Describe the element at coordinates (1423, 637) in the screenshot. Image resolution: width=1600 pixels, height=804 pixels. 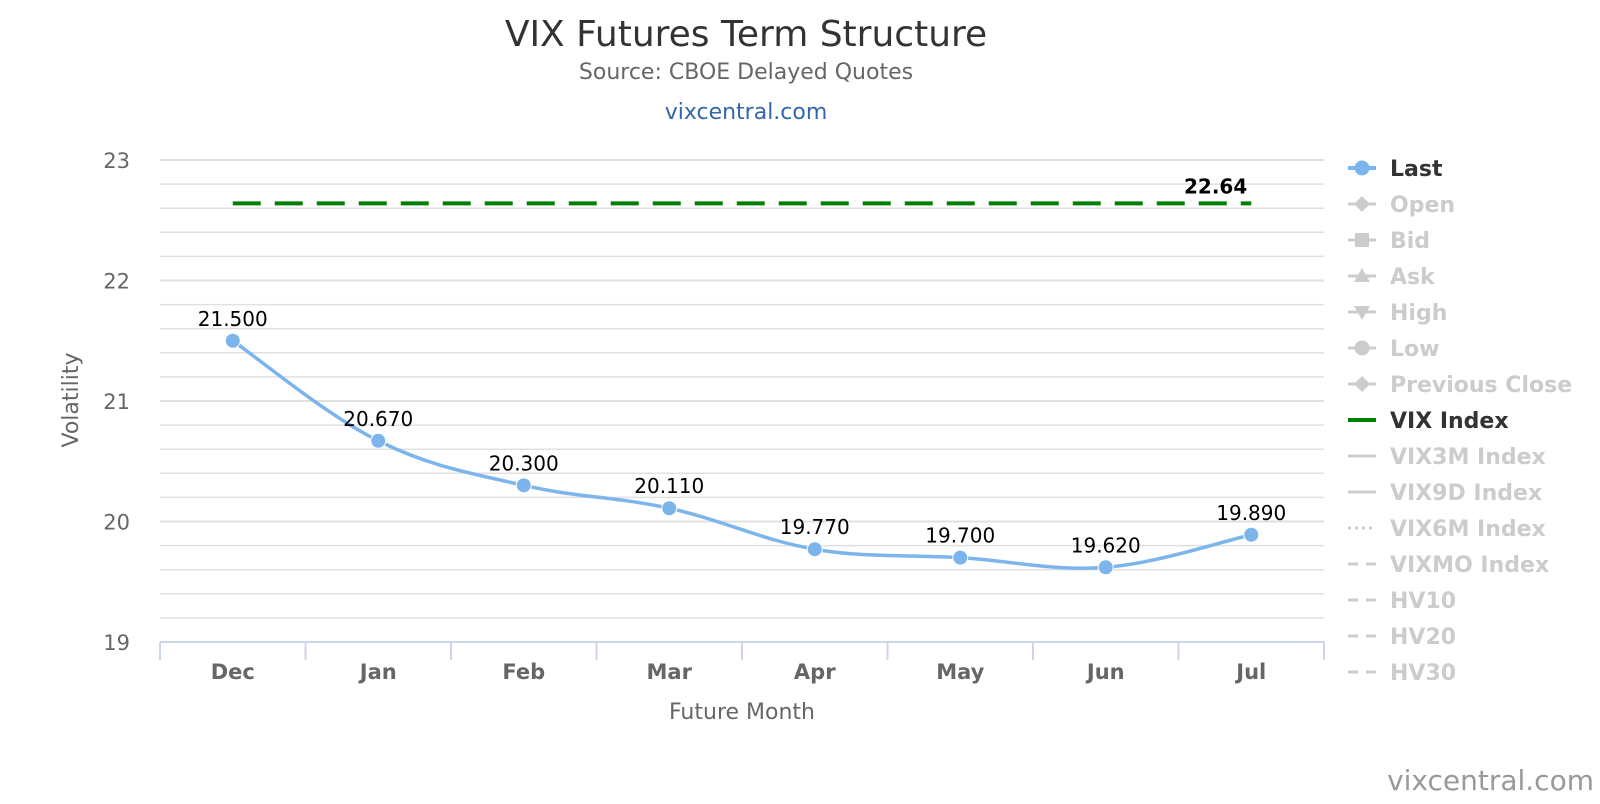
I see `legend-label: HV20` at that location.